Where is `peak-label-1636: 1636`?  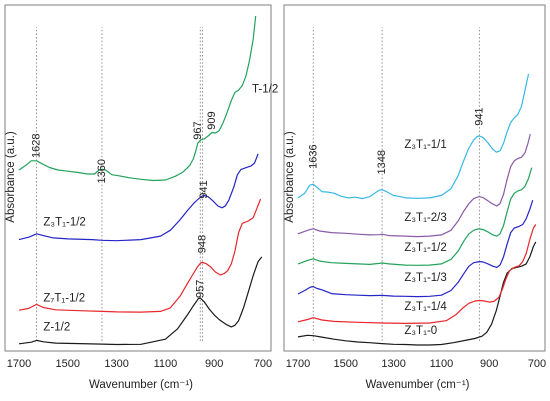 peak-label-1636: 1636 is located at coordinates (313, 156).